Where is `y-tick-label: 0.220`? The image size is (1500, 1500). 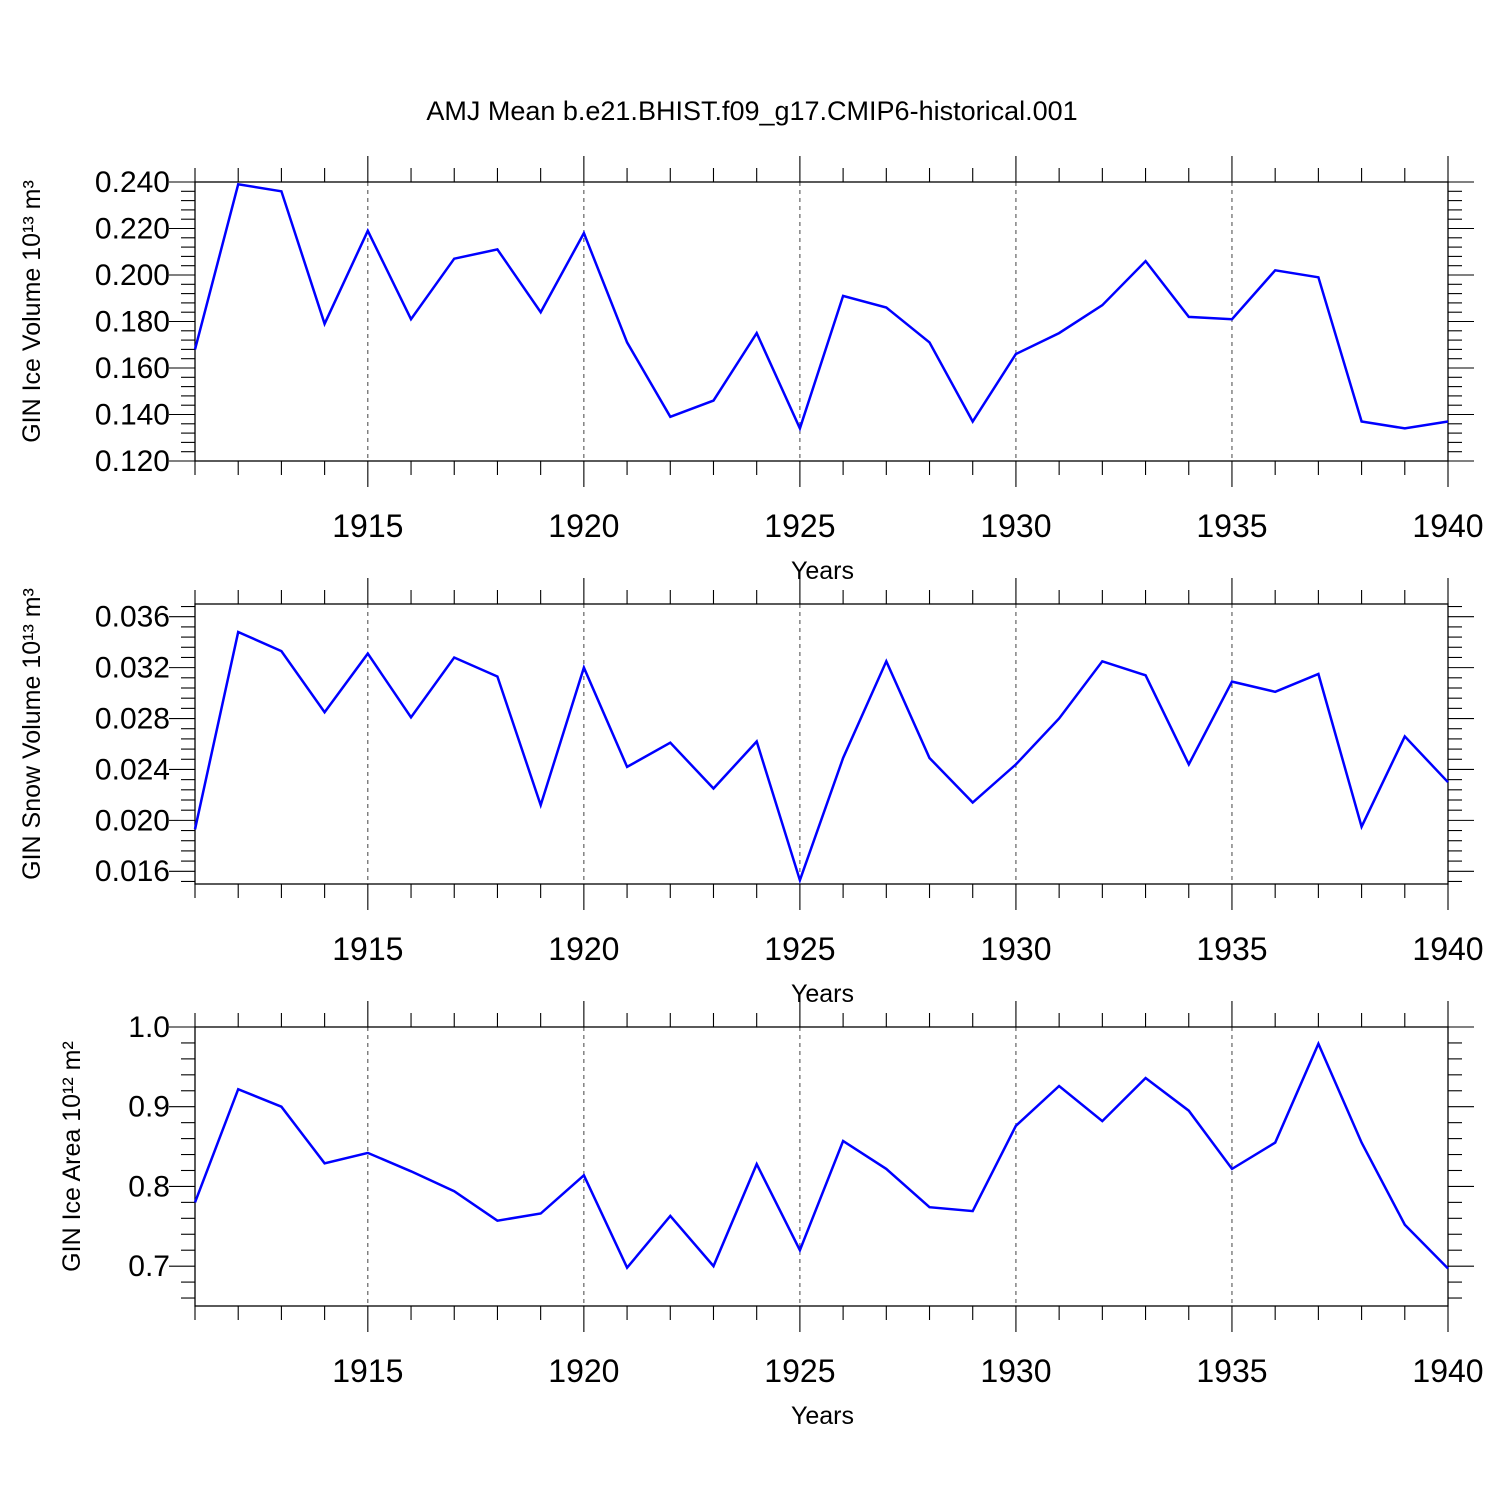
y-tick-label: 0.220 is located at coordinates (132, 228).